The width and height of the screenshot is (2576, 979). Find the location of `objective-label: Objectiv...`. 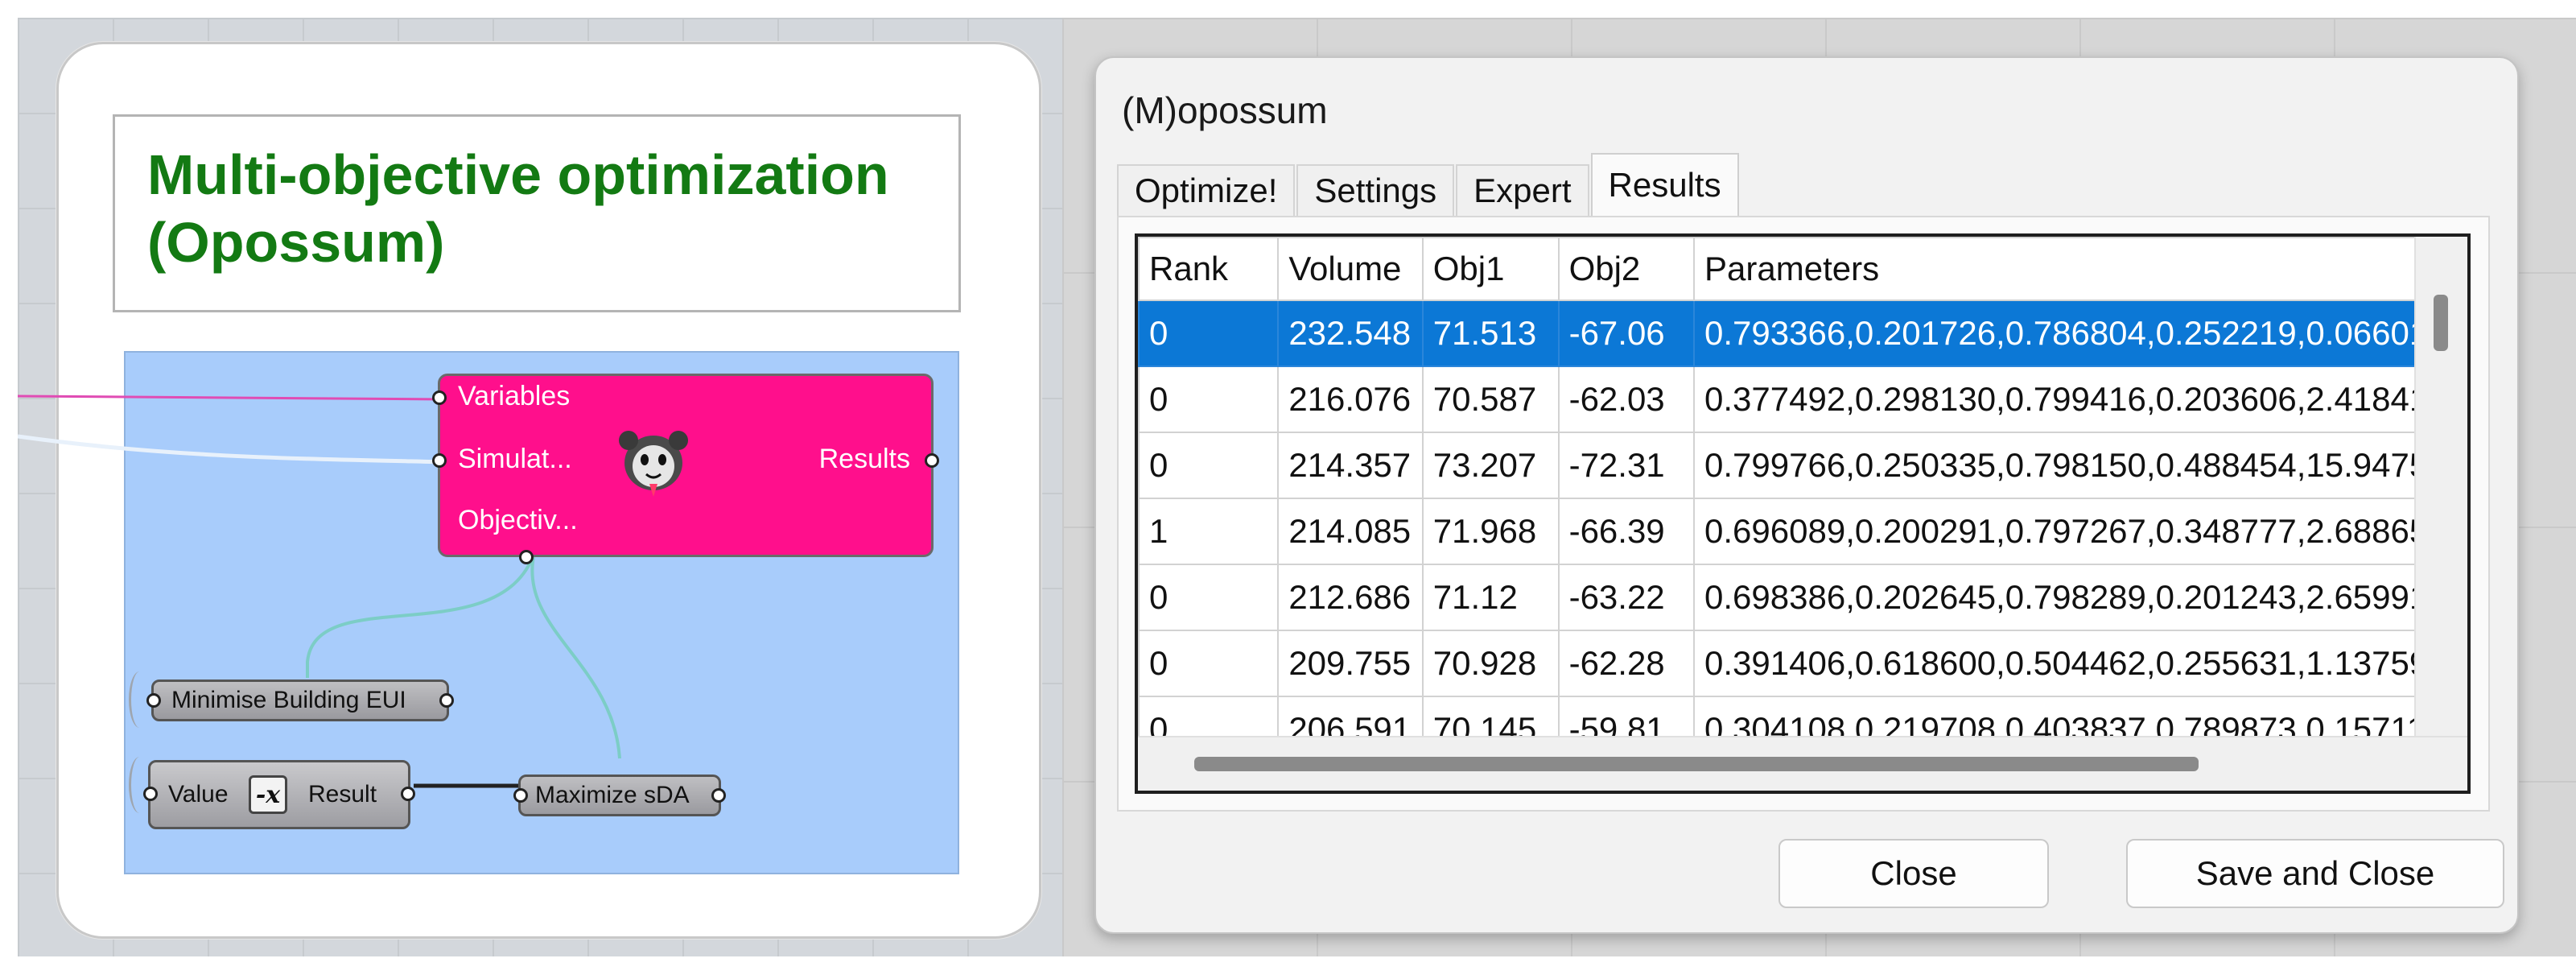

objective-label: Objectiv... is located at coordinates (518, 520).